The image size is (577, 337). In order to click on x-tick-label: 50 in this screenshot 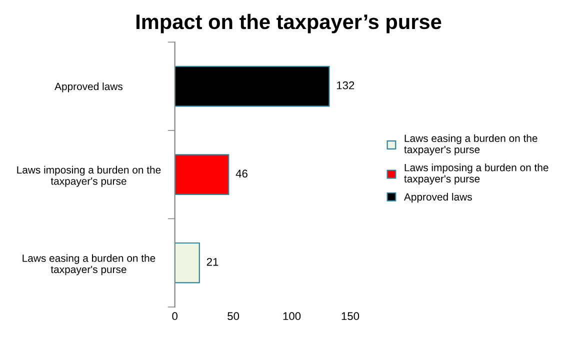, I will do `click(234, 316)`.